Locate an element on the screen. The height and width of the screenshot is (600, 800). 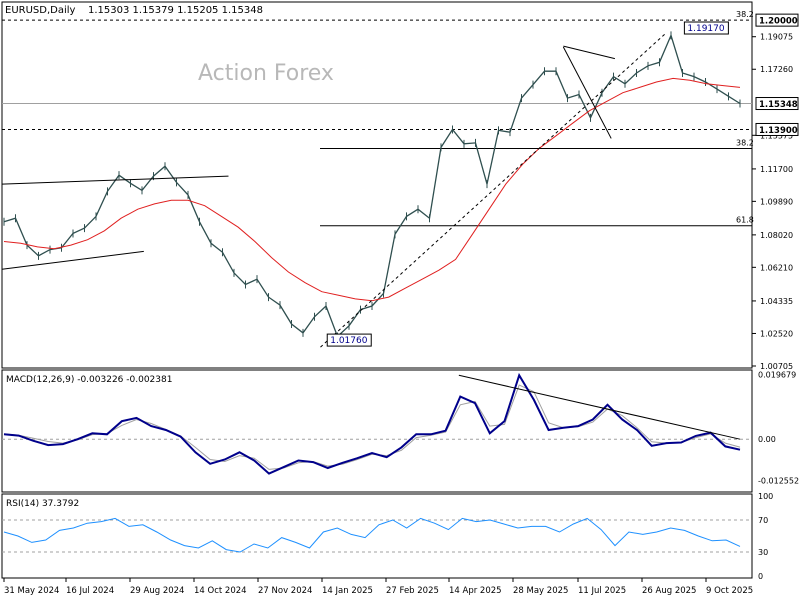
y-tick-label: 1.11700 is located at coordinates (776, 169).